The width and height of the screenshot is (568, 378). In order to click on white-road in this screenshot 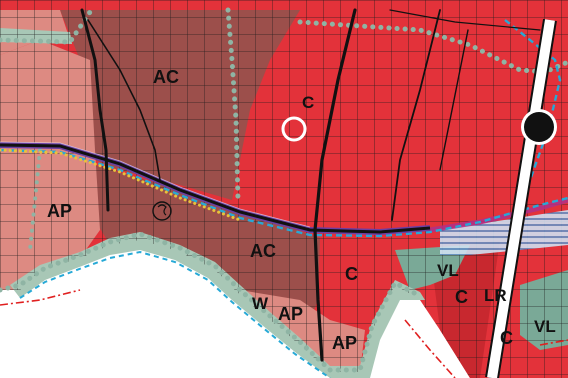, I will do `click(521, 198)`.